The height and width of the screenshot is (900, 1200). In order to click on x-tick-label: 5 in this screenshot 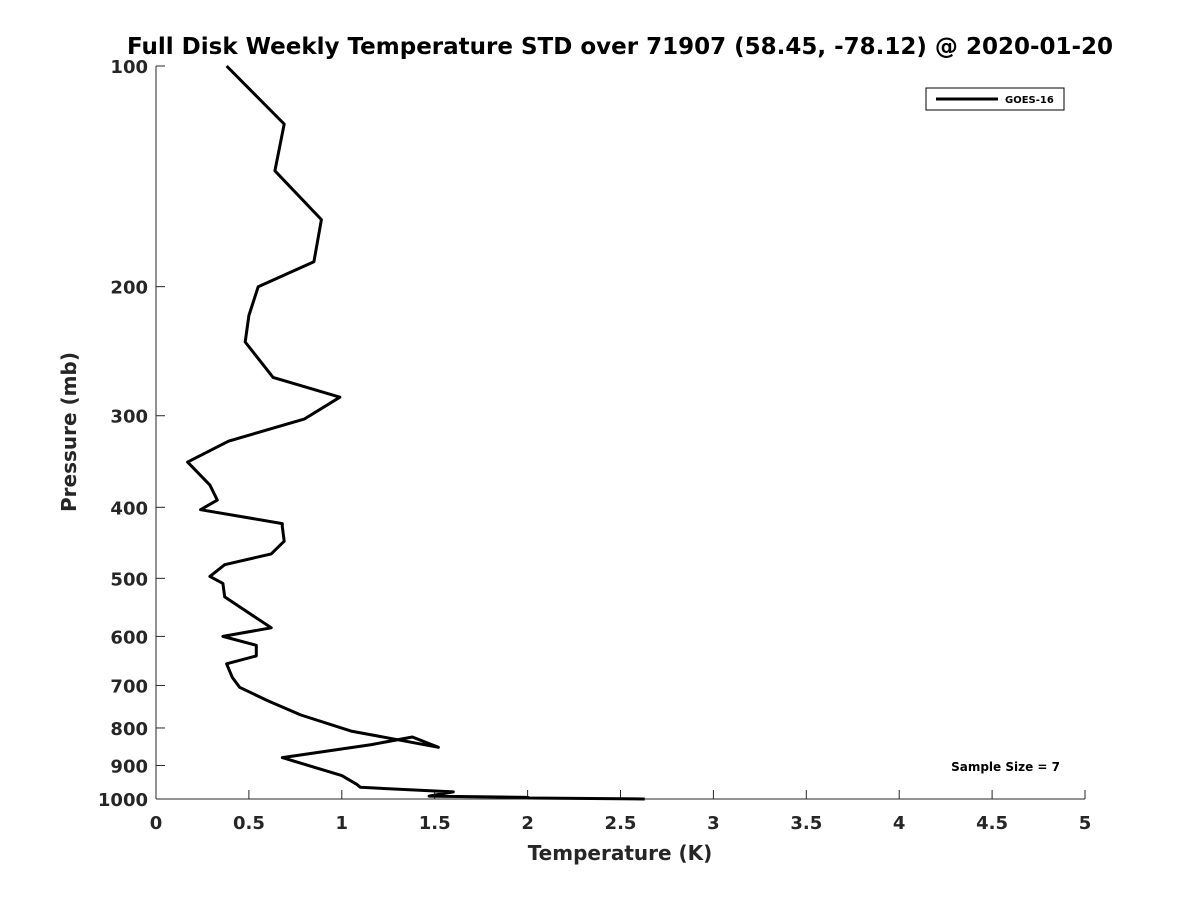, I will do `click(1085, 823)`.